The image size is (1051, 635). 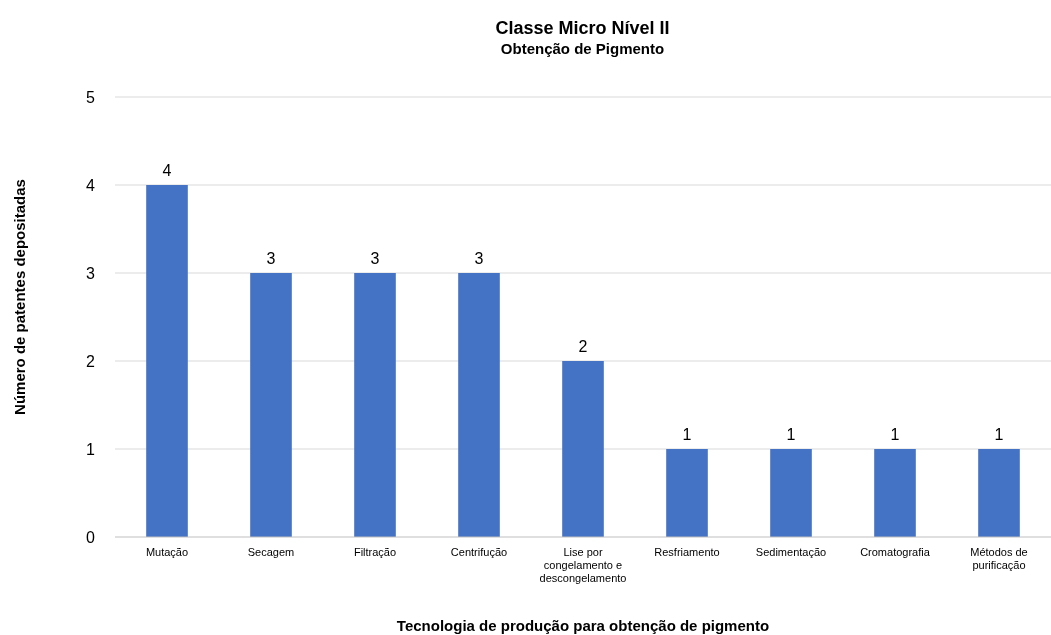 What do you see at coordinates (583, 346) in the screenshot?
I see `data-label: 2` at bounding box center [583, 346].